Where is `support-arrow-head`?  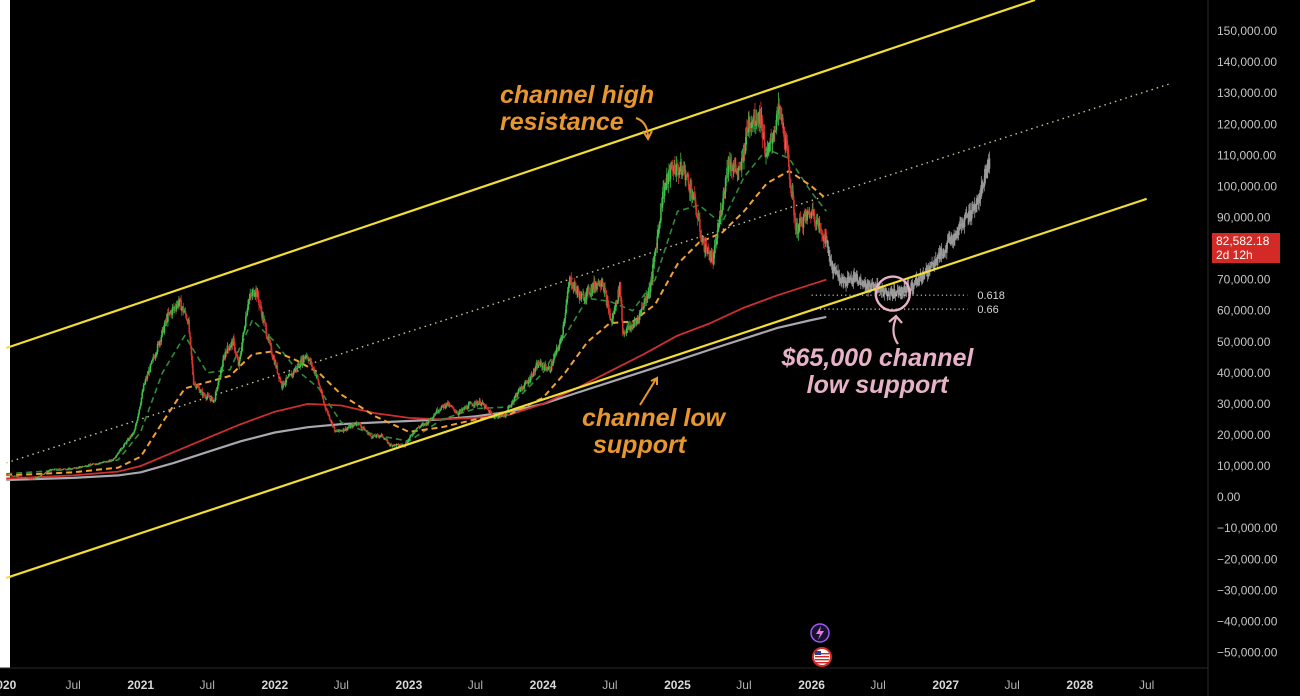
support-arrow-head is located at coordinates (895, 319).